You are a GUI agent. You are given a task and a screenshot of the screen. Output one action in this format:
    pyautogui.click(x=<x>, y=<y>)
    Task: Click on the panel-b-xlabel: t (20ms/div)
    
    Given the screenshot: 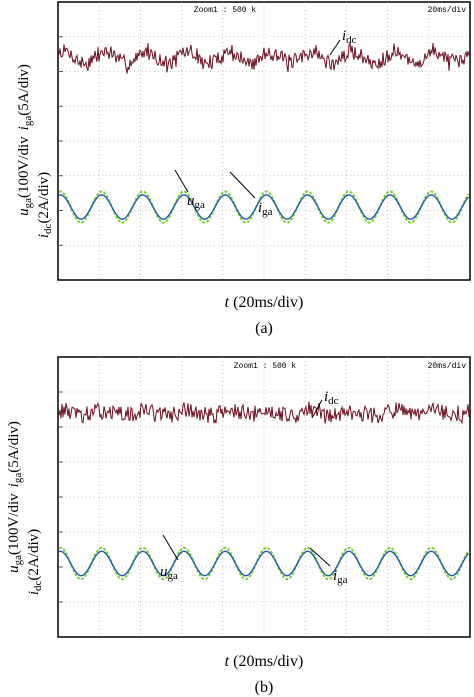 What is the action you would take?
    pyautogui.click(x=264, y=661)
    